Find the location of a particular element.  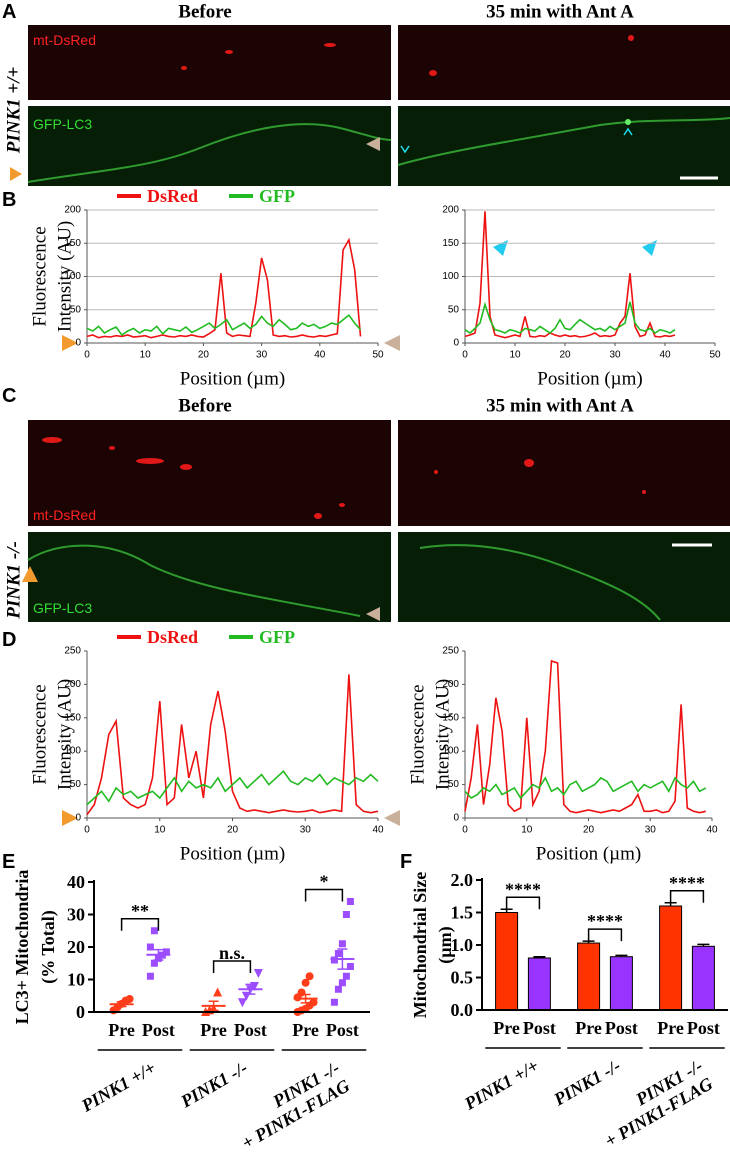

y-axis-label: Mitochondrial Size is located at coordinates (420, 945).